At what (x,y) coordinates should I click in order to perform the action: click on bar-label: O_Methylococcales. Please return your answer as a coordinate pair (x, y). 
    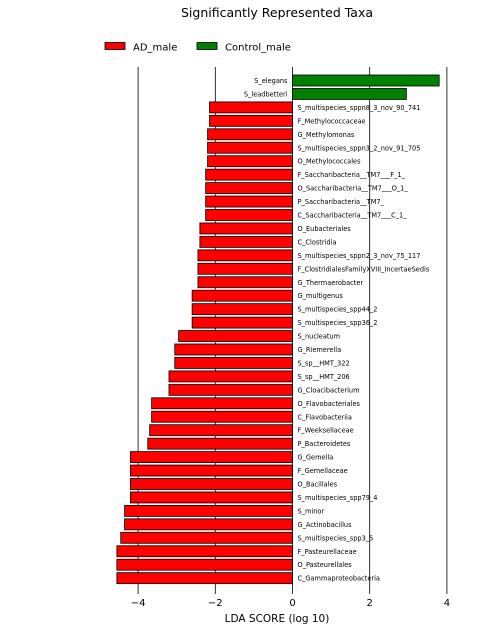
    Looking at the image, I should click on (330, 162).